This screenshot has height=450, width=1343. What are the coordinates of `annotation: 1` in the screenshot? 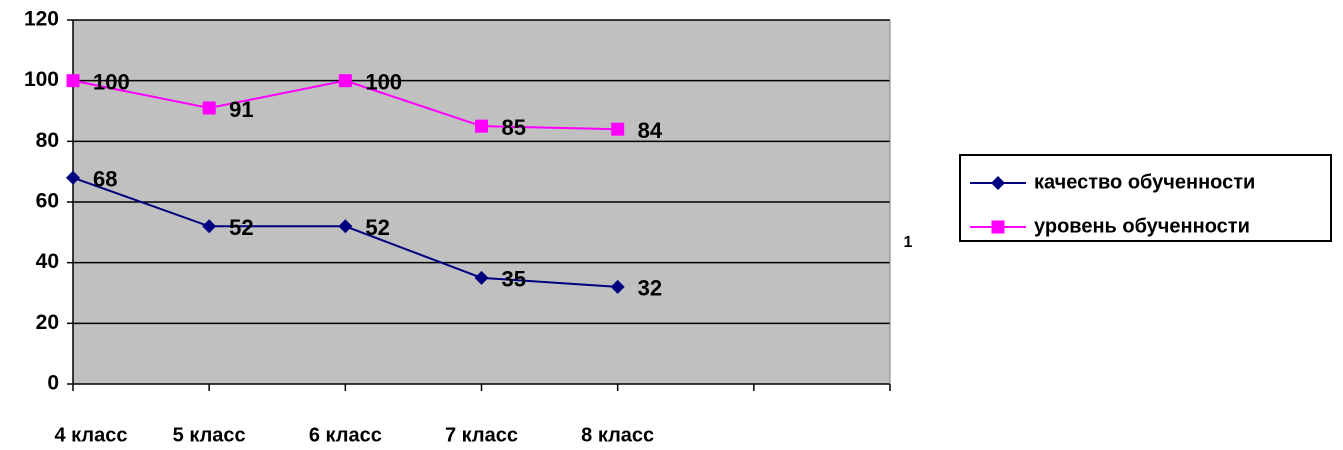 It's located at (908, 242).